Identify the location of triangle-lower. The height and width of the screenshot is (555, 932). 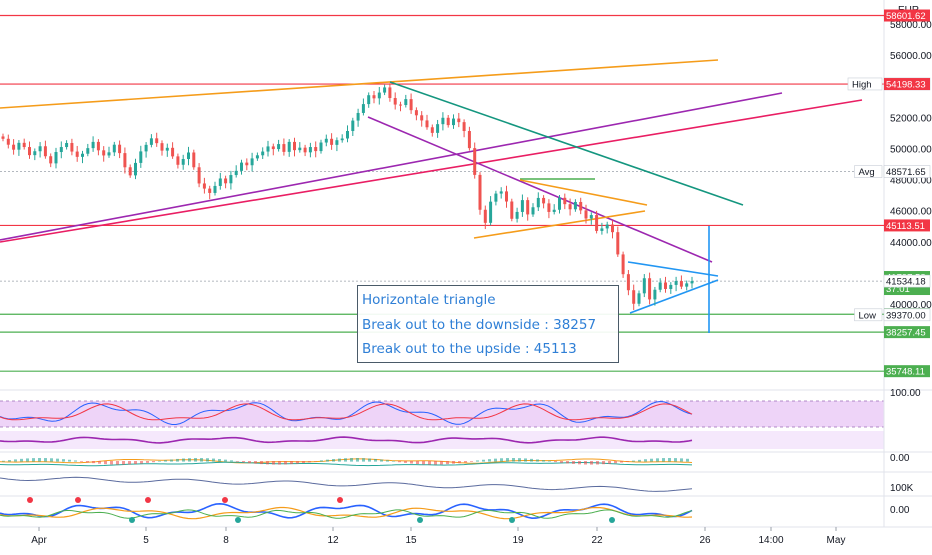
(674, 296).